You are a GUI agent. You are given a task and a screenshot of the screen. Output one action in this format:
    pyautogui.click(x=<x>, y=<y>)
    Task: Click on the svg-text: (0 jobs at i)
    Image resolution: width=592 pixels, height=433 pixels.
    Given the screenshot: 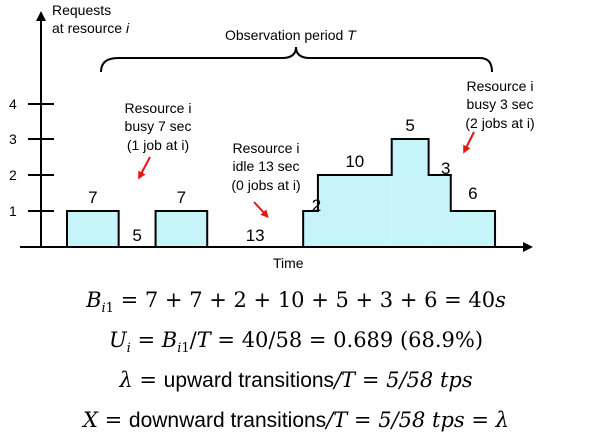 What is the action you would take?
    pyautogui.click(x=265, y=185)
    